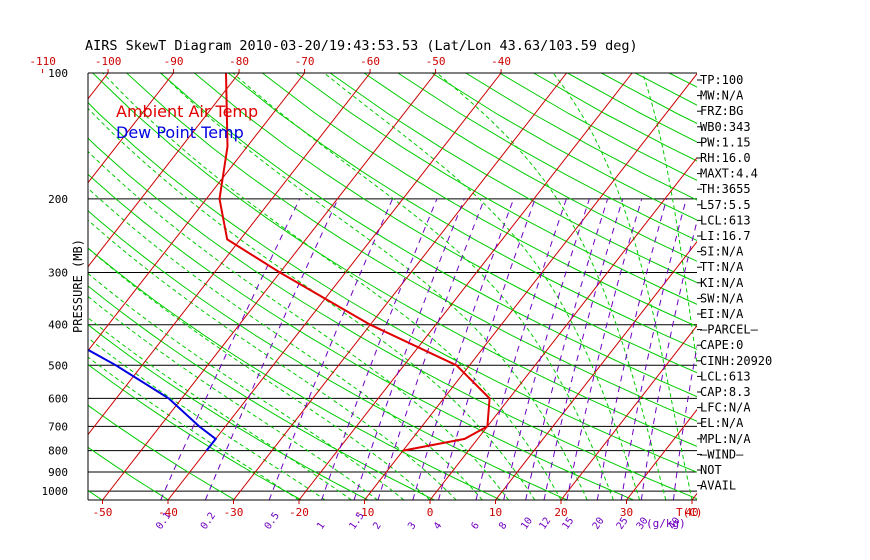  What do you see at coordinates (436, 61) in the screenshot?
I see `top-temp-tick-label: -50` at bounding box center [436, 61].